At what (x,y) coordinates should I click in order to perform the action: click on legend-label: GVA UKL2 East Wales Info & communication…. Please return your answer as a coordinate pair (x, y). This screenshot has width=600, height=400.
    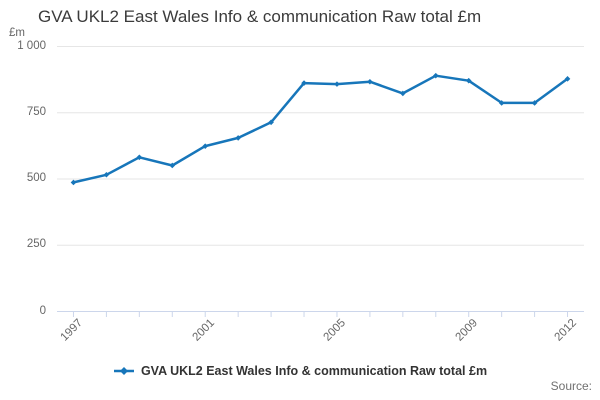
    Looking at the image, I should click on (314, 371).